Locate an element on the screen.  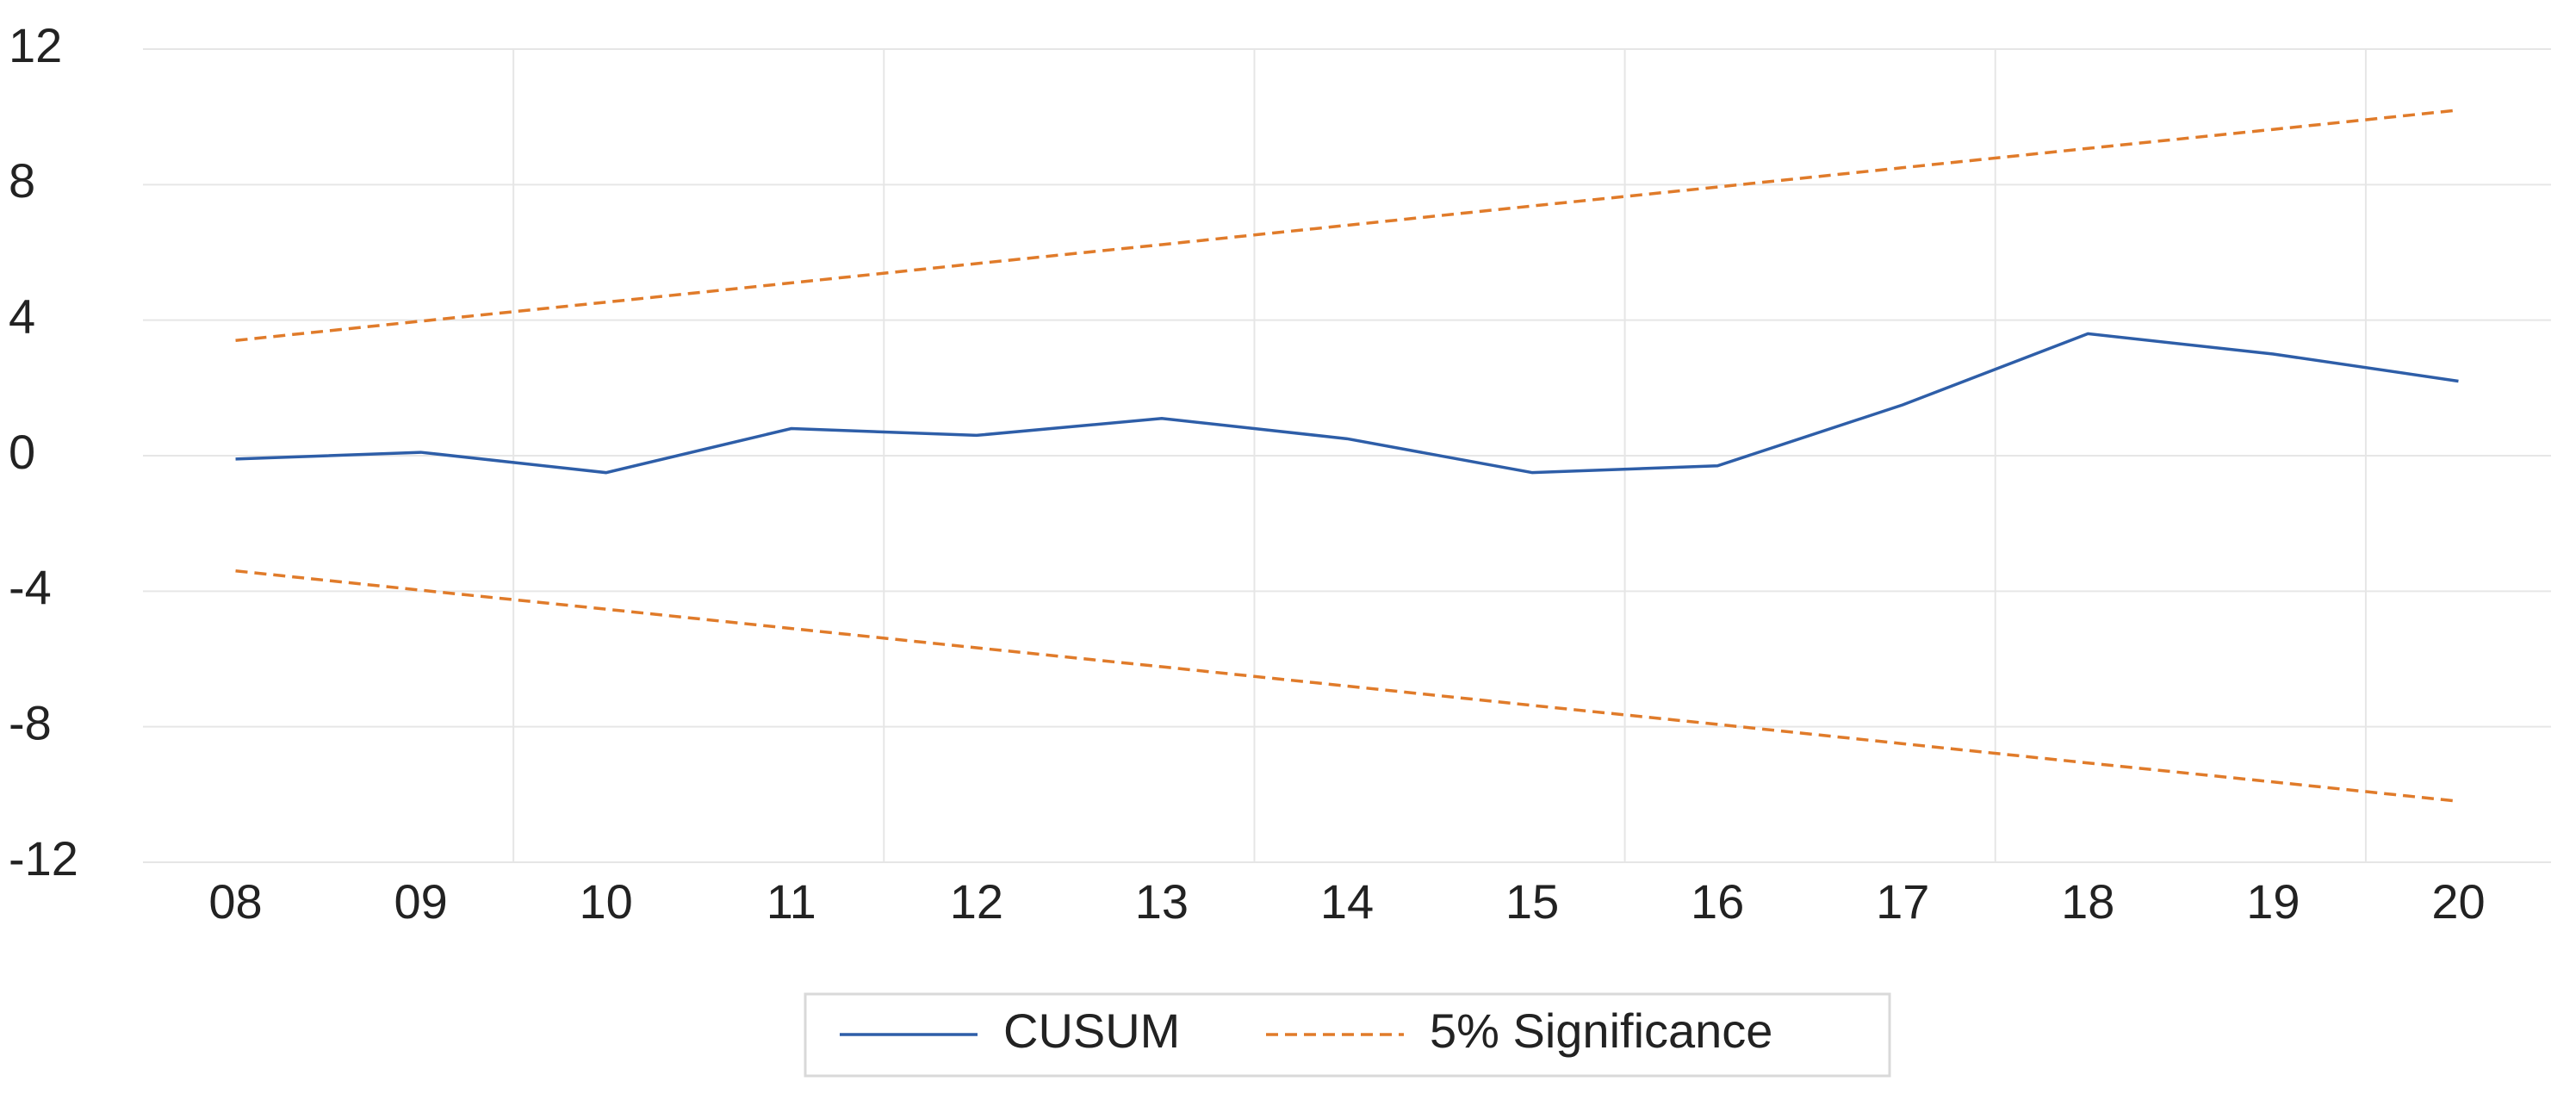
y-tick-label: 8 is located at coordinates (22, 180).